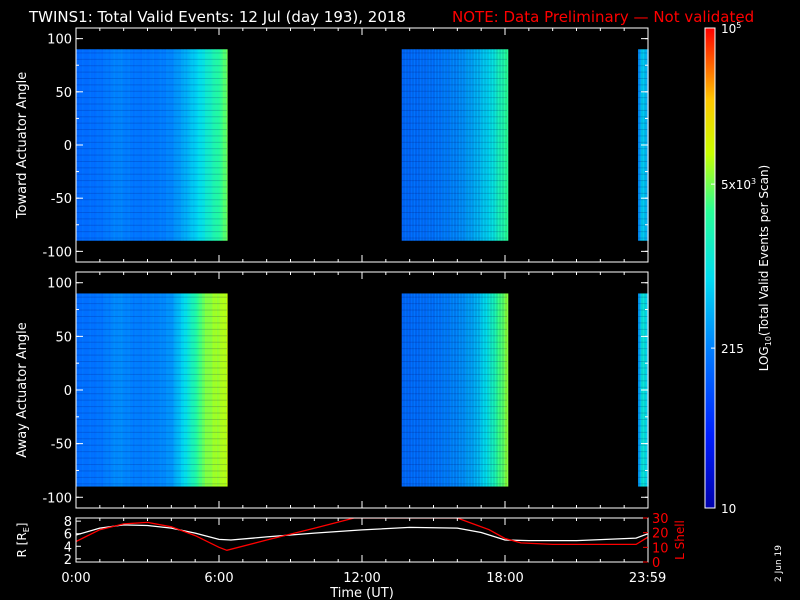 Image resolution: width=800 pixels, height=600 pixels. Describe the element at coordinates (218, 578) in the screenshot. I see `x-tick-label: 6:00` at that location.